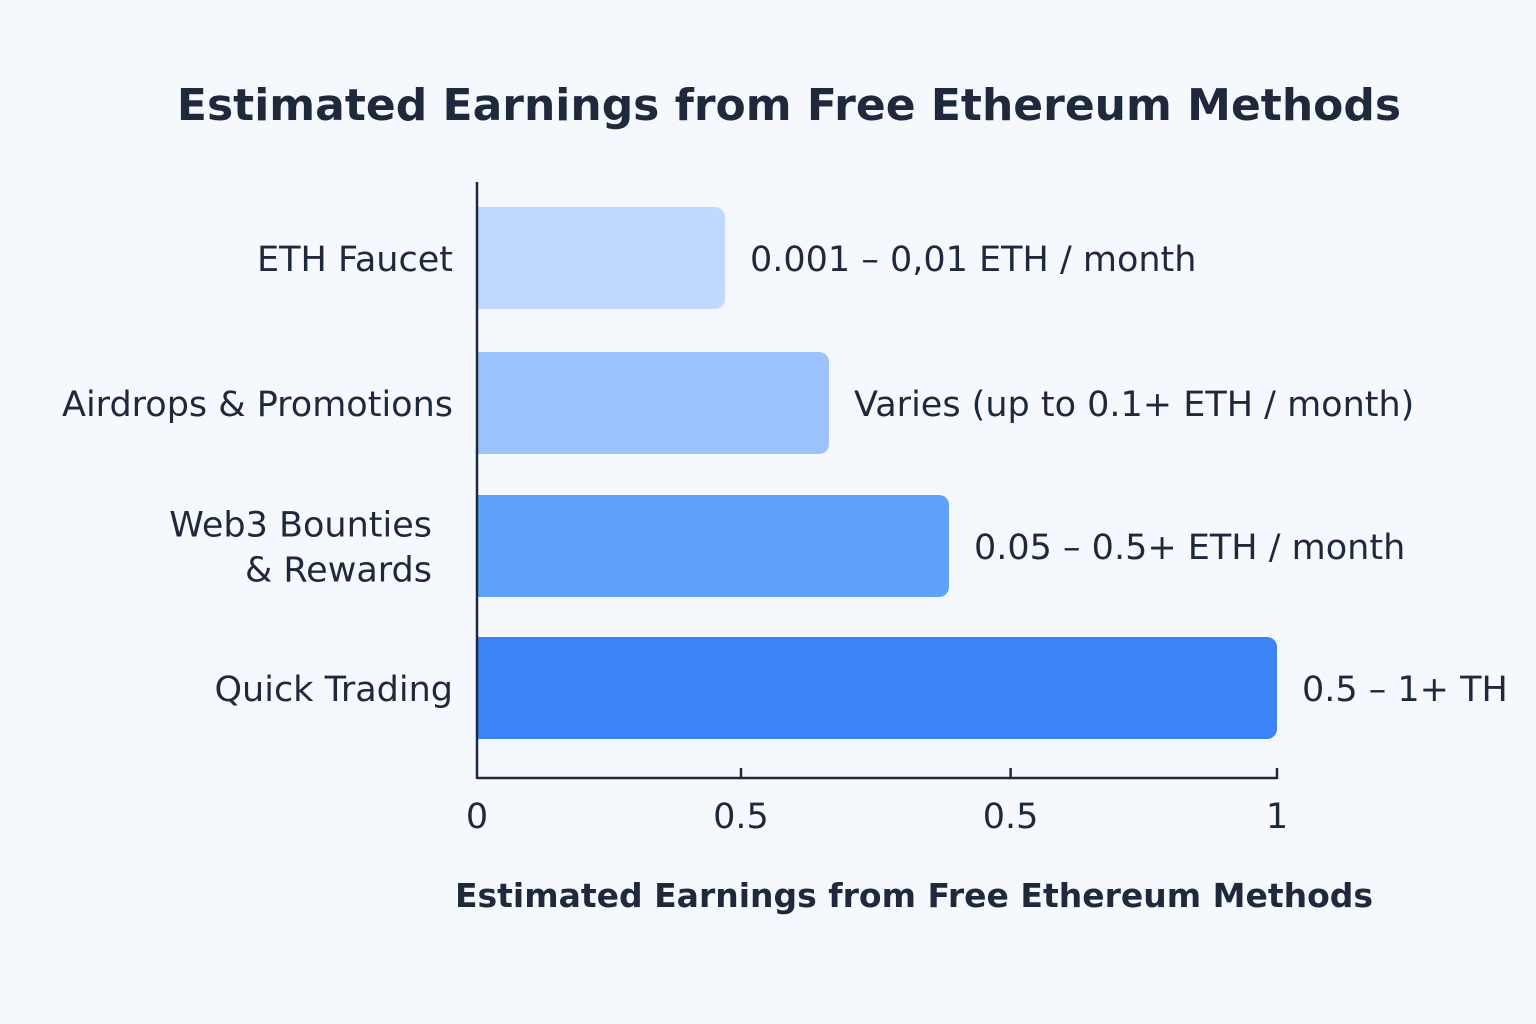 The height and width of the screenshot is (1024, 1536). Describe the element at coordinates (1189, 548) in the screenshot. I see `data-label-3: 0.05 – 0.5+ ETH / month` at that location.